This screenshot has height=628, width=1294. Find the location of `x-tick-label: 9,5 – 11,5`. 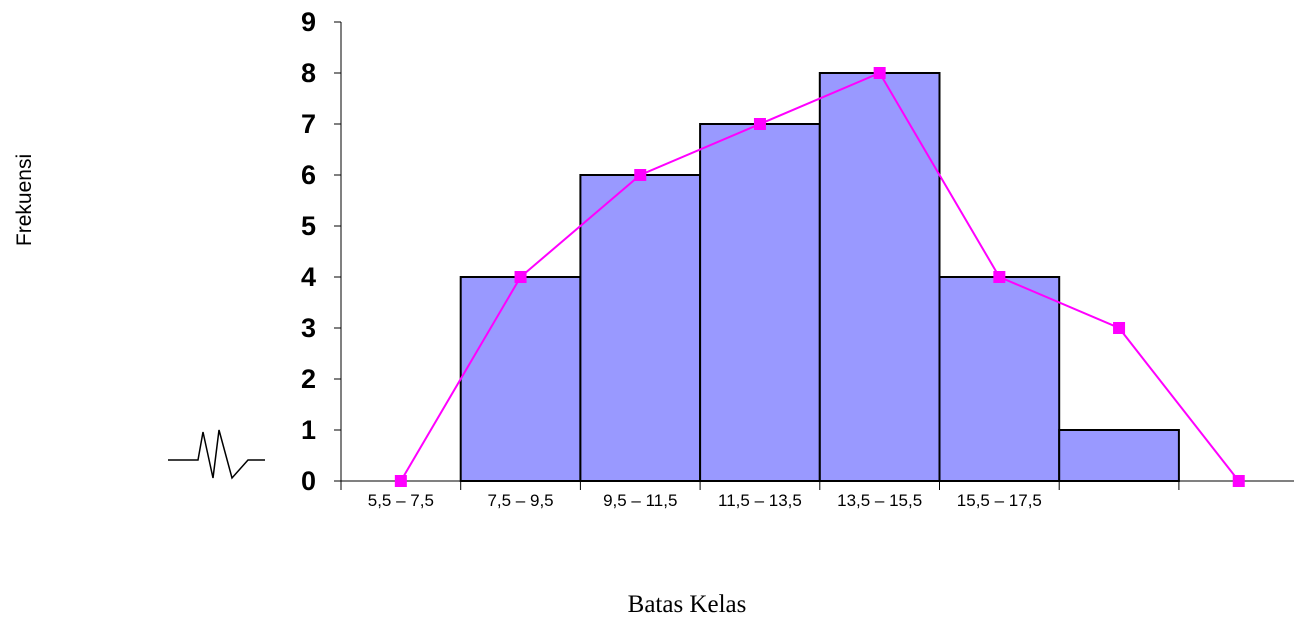

x-tick-label: 9,5 – 11,5 is located at coordinates (640, 500).